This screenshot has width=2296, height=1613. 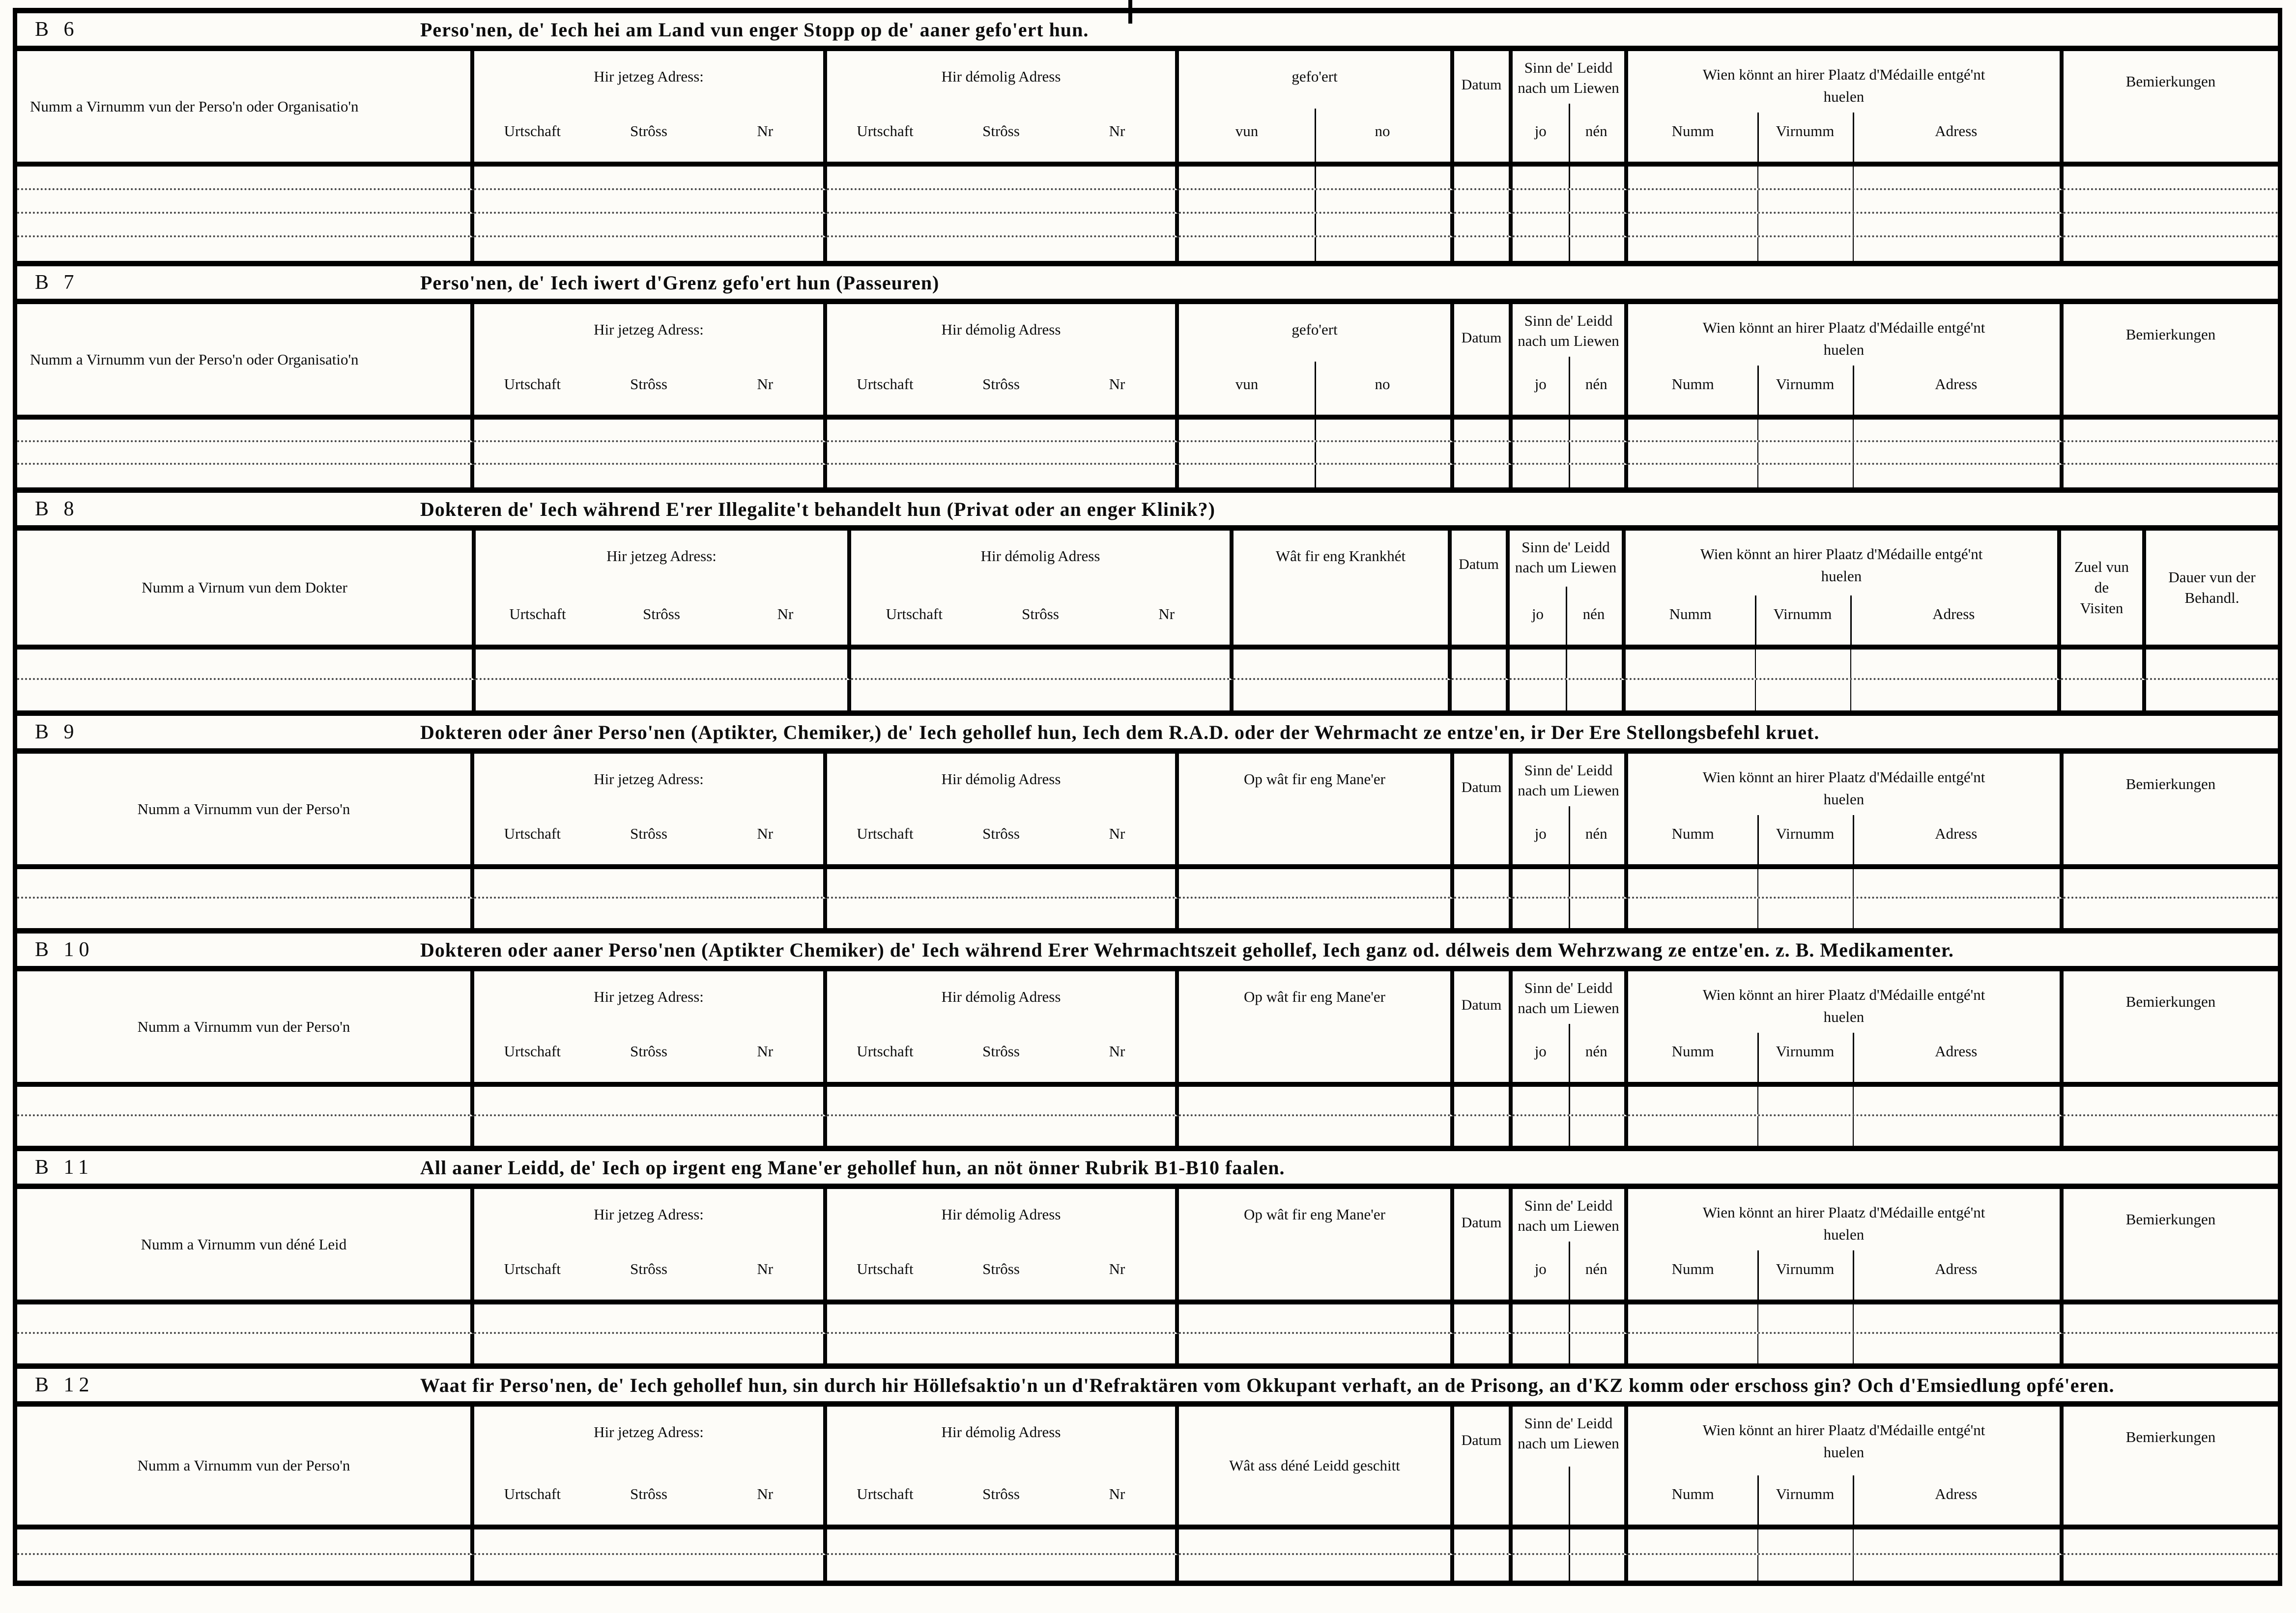 What do you see at coordinates (1482, 338) in the screenshot?
I see `date-label: Datum` at bounding box center [1482, 338].